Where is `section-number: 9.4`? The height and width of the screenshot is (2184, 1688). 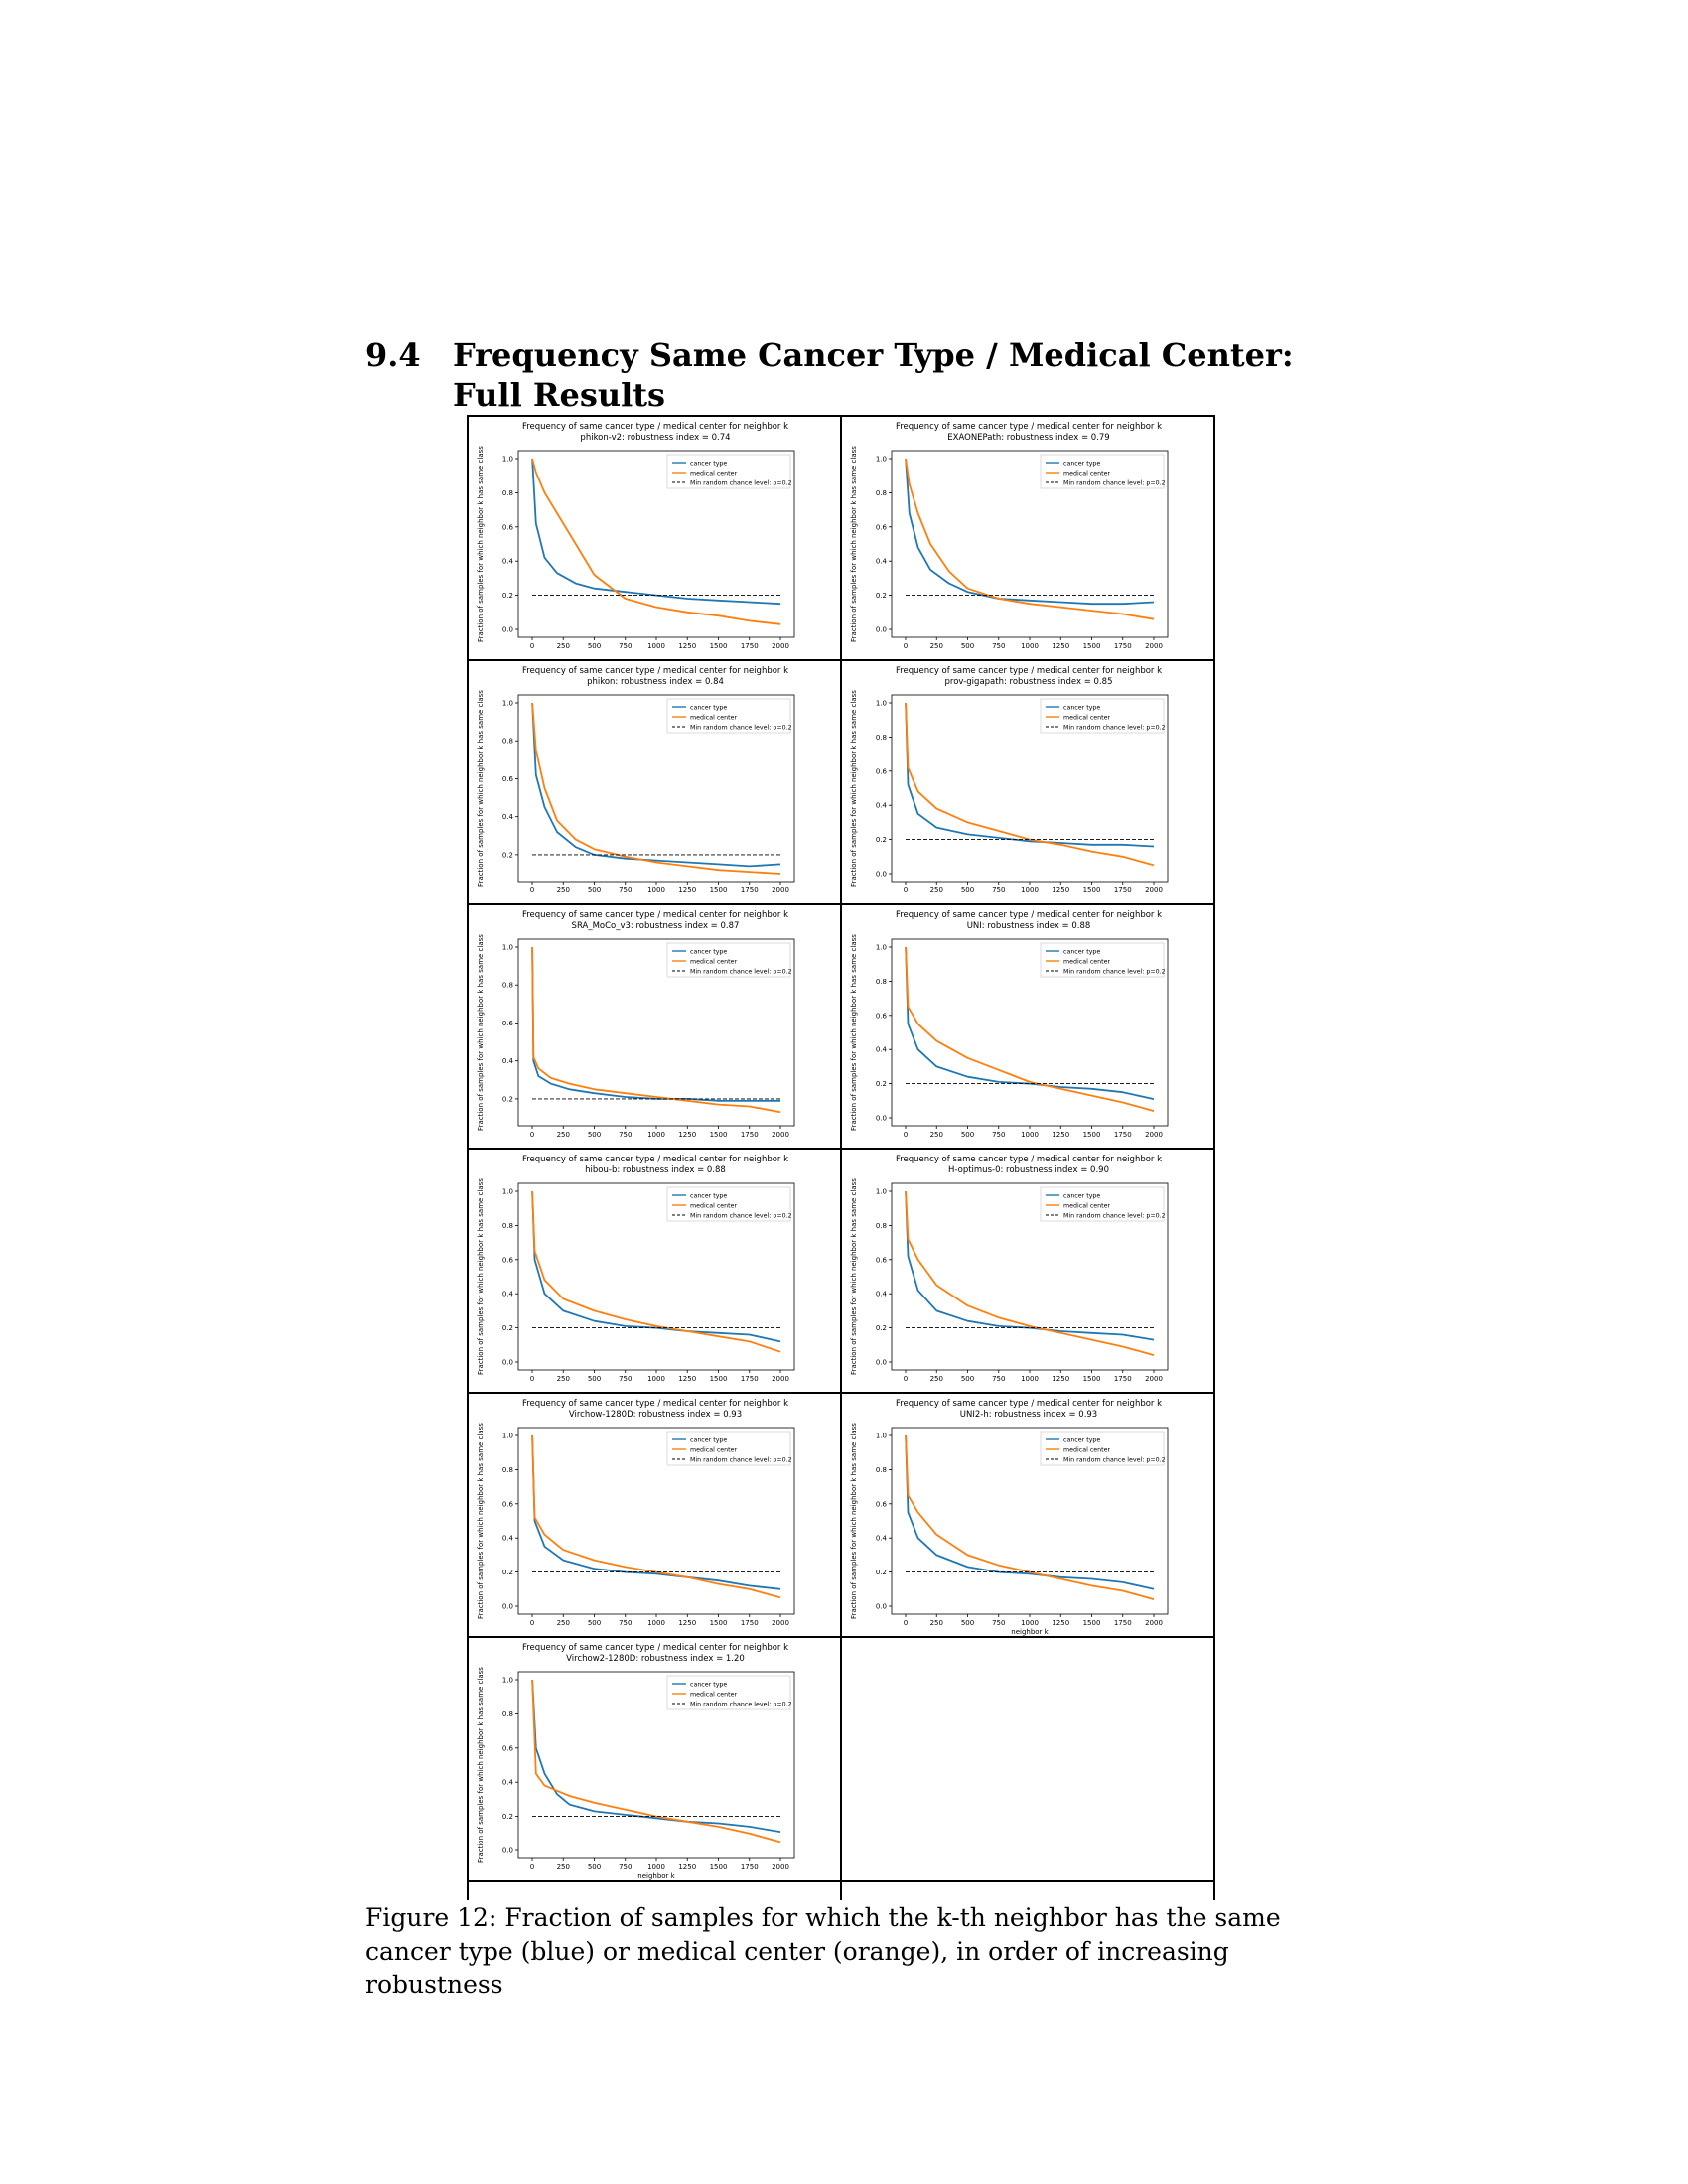
section-number: 9.4 is located at coordinates (393, 355).